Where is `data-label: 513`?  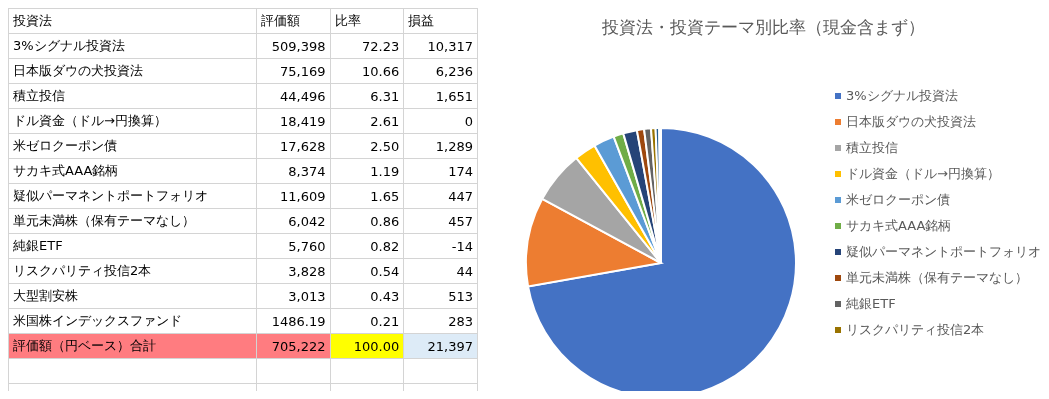
data-label: 513 is located at coordinates (440, 296).